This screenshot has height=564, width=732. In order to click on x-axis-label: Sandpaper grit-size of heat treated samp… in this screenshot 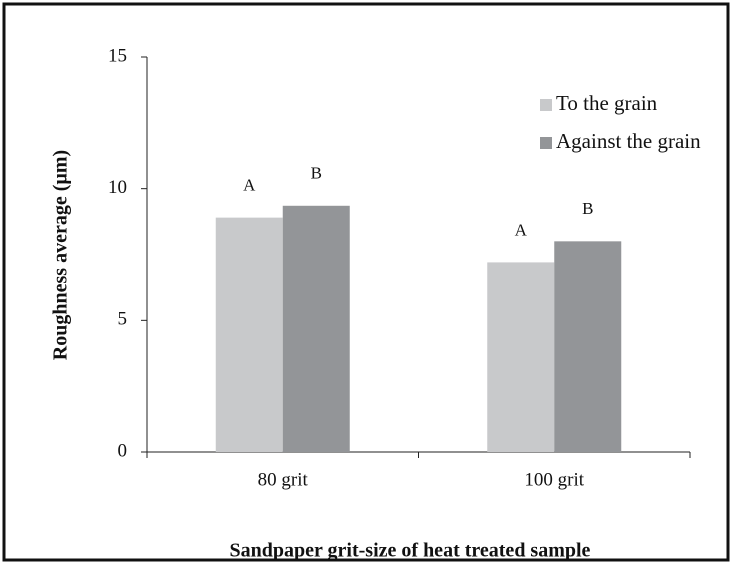, I will do `click(410, 551)`.